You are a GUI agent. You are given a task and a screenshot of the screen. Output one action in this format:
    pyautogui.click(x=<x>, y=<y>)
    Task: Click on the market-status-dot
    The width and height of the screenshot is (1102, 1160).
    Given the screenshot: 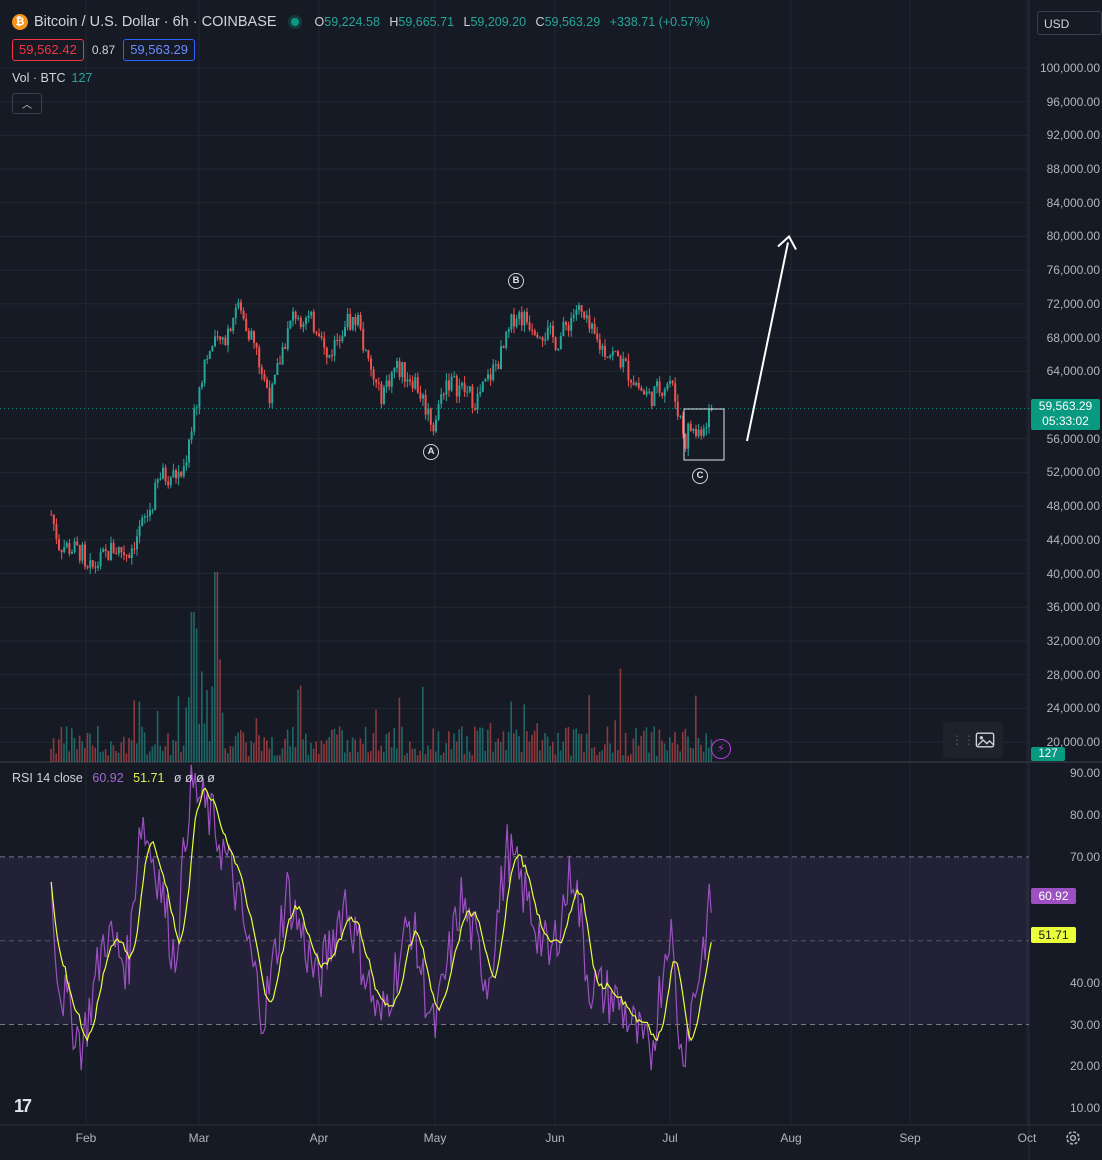 What is the action you would take?
    pyautogui.click(x=294, y=22)
    